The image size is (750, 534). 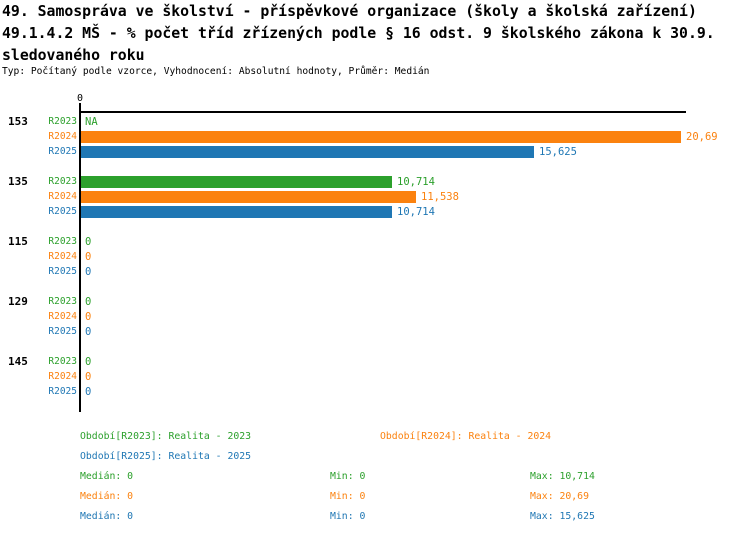 I want to click on legend-item-r2023: Období[R2023]: Realita - 2023, so click(x=166, y=436).